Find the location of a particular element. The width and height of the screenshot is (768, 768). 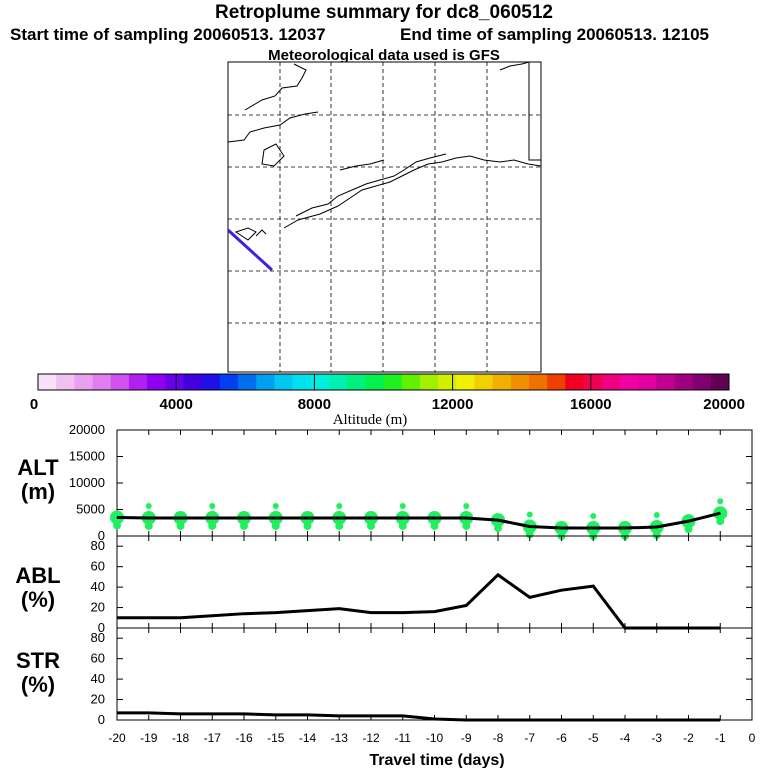

end-time: End time of sampling 20060513. 12105 is located at coordinates (554, 34).